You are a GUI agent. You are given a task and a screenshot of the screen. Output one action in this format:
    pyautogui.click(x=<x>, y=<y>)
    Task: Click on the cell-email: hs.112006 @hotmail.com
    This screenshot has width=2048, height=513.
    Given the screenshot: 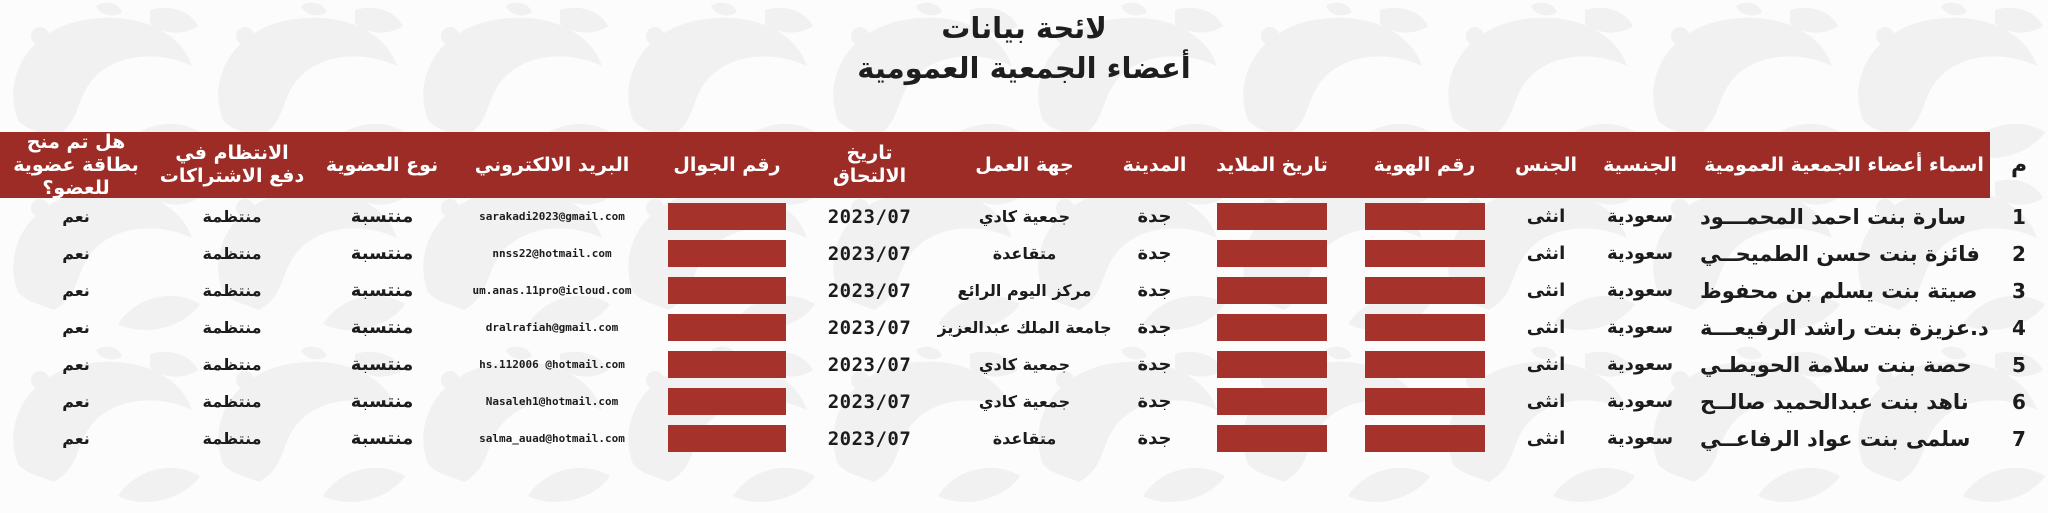 What is the action you would take?
    pyautogui.click(x=552, y=364)
    